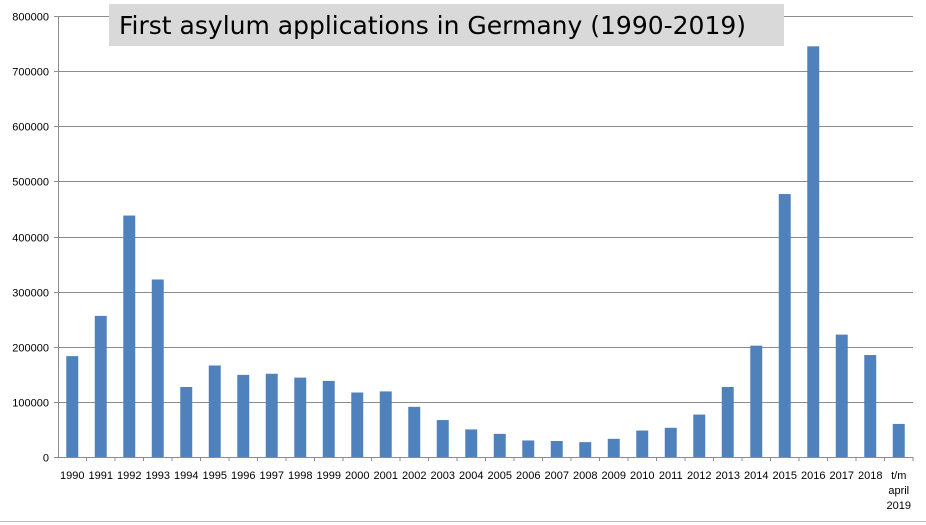  Describe the element at coordinates (613, 447) in the screenshot. I see `bar-2009` at that location.